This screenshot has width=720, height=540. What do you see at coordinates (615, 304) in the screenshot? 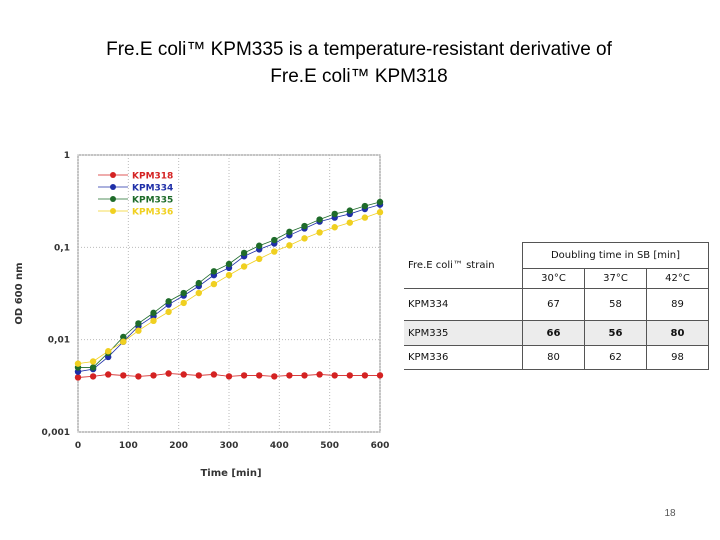
I see `table-cell: 58` at bounding box center [615, 304].